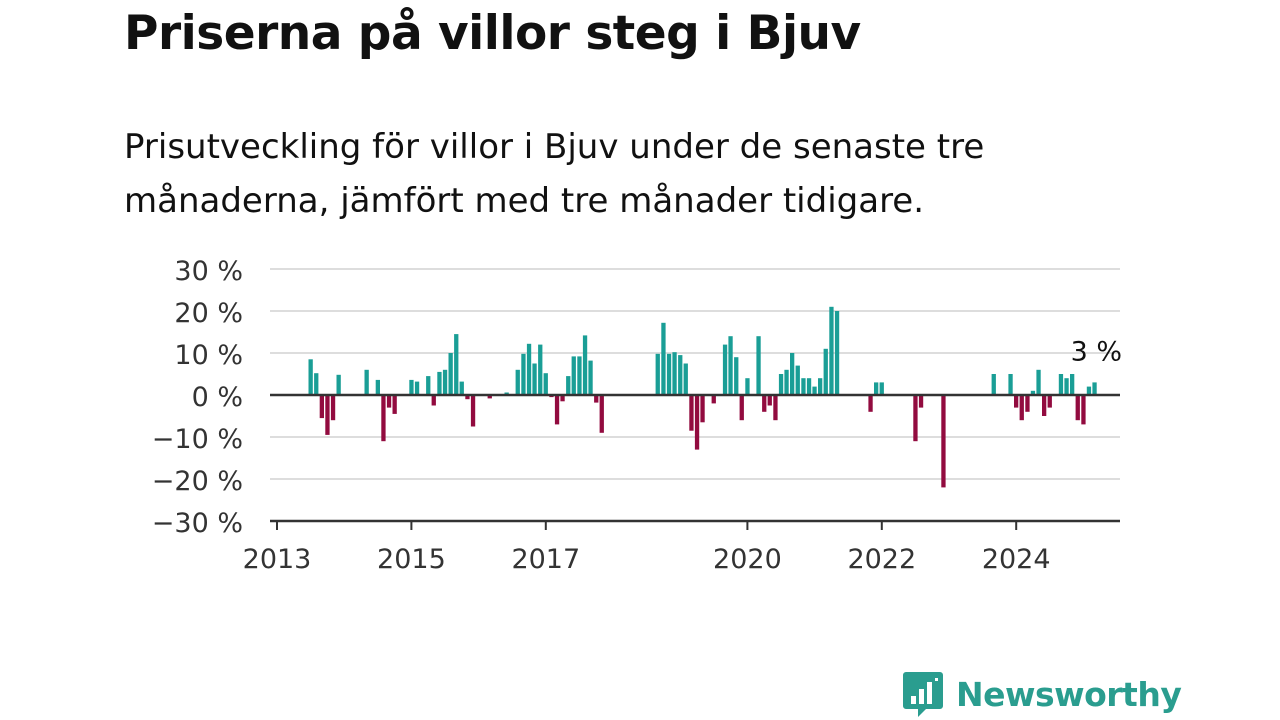 The height and width of the screenshot is (720, 1280). Describe the element at coordinates (545, 559) in the screenshot. I see `x-tick-label: 2017` at that location.